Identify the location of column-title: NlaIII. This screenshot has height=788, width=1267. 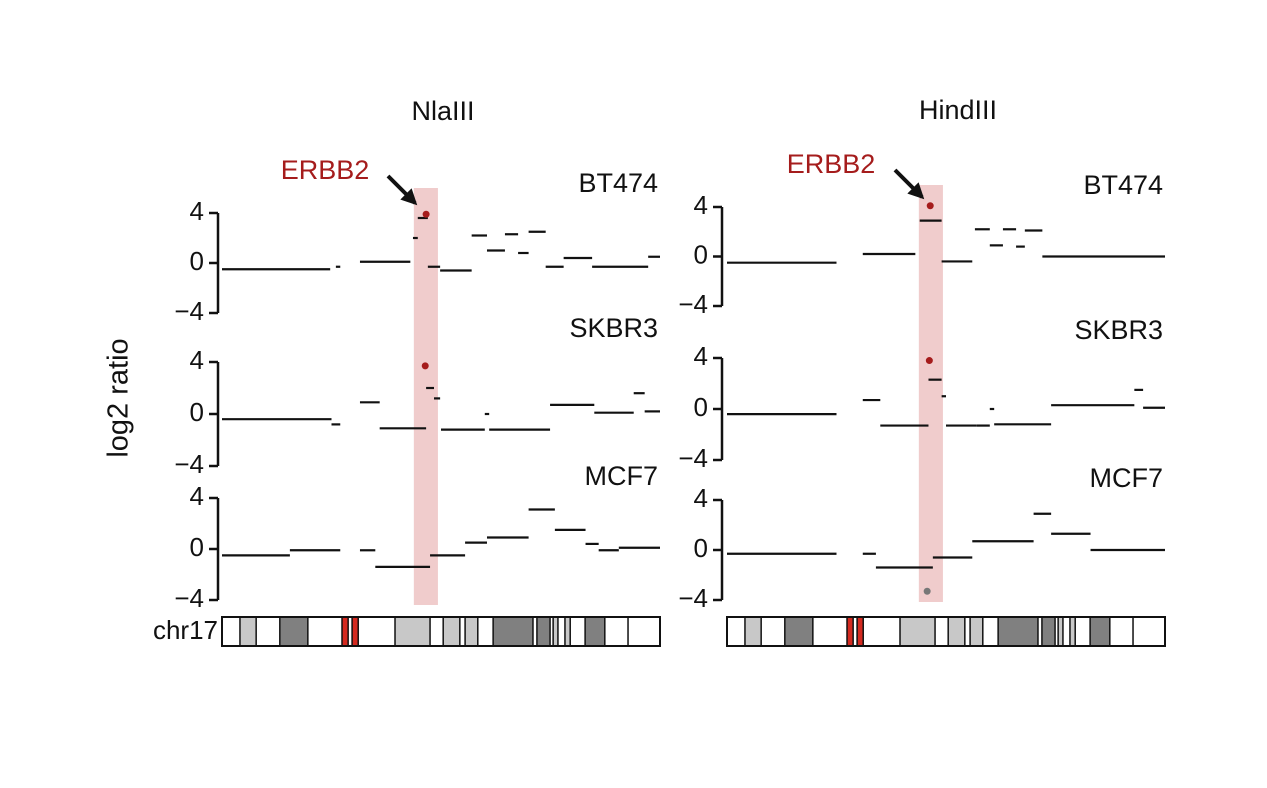
(442, 111).